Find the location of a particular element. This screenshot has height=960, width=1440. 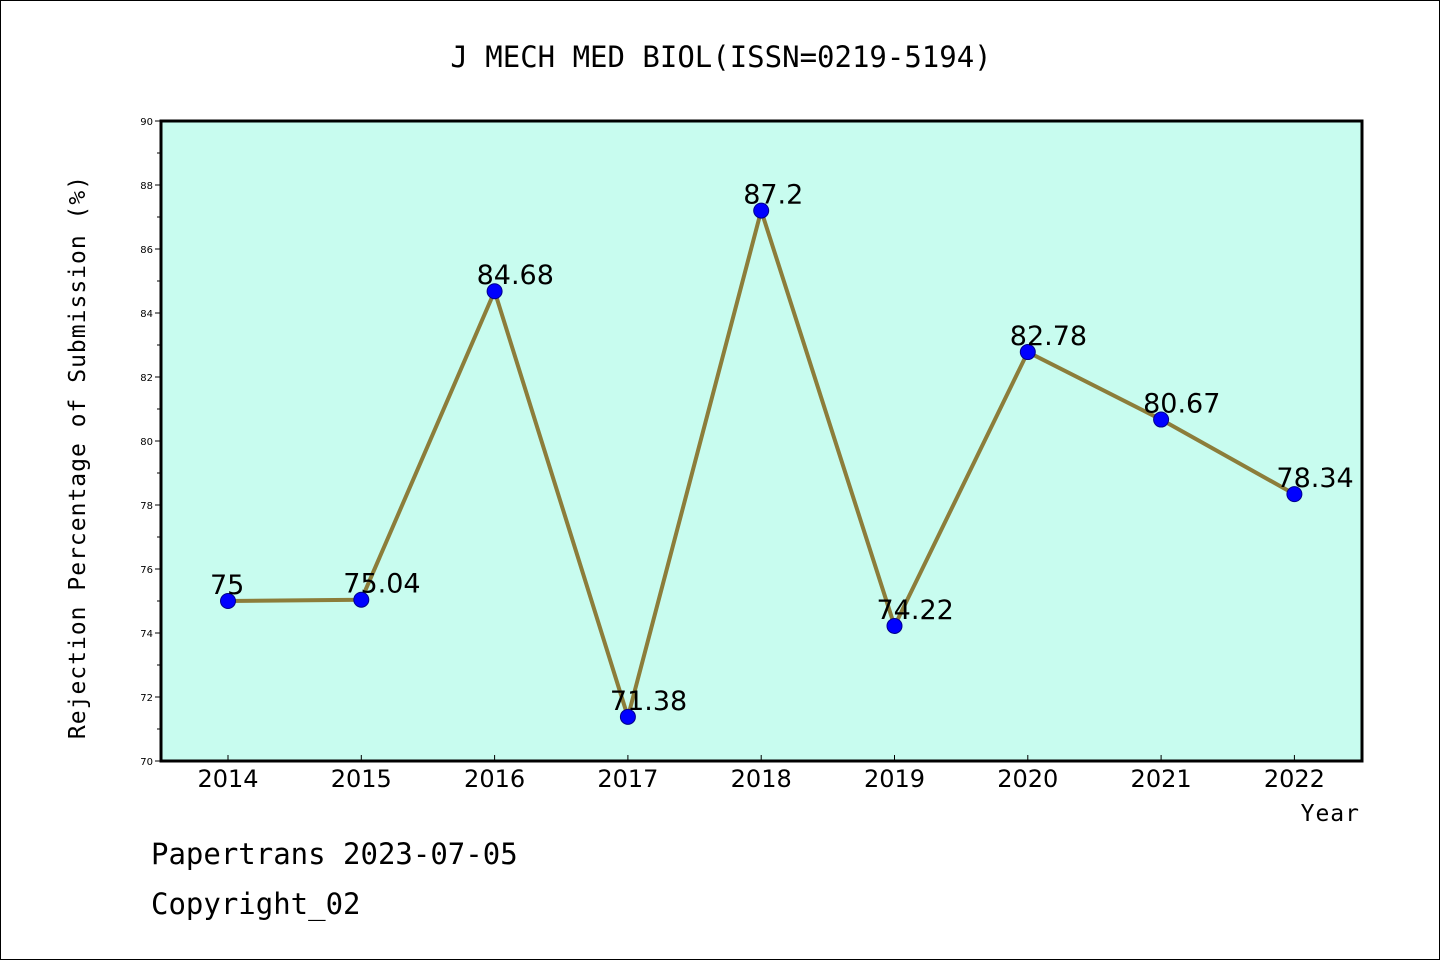

y-tick-label: 80 is located at coordinates (146, 442).